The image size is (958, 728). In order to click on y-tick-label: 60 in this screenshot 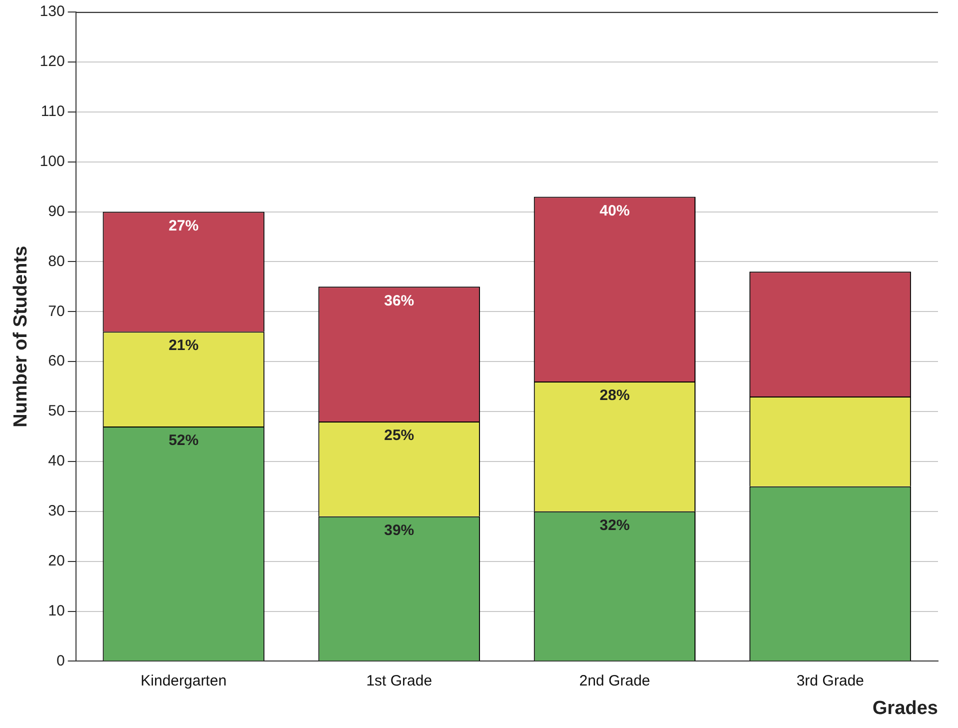, I will do `click(56, 361)`.